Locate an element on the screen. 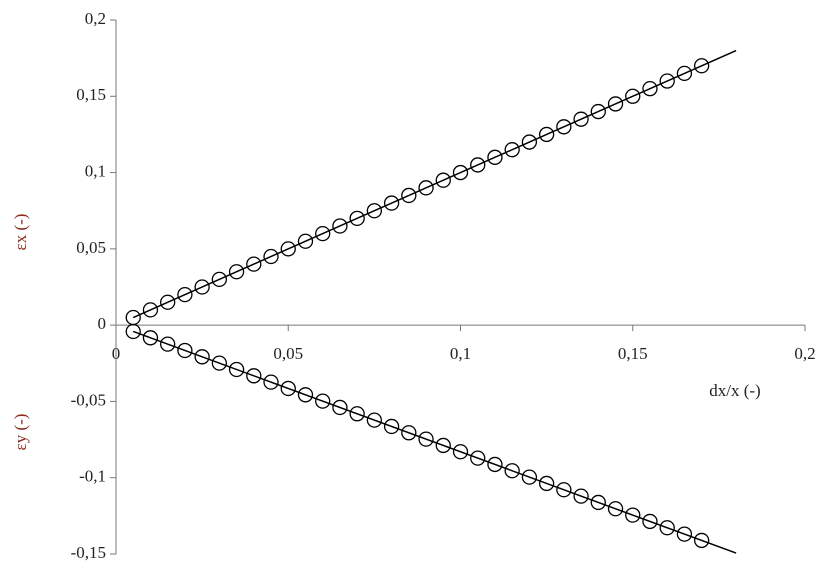 Image resolution: width=824 pixels, height=568 pixels. y-tick-label: -0,05 is located at coordinates (88, 399).